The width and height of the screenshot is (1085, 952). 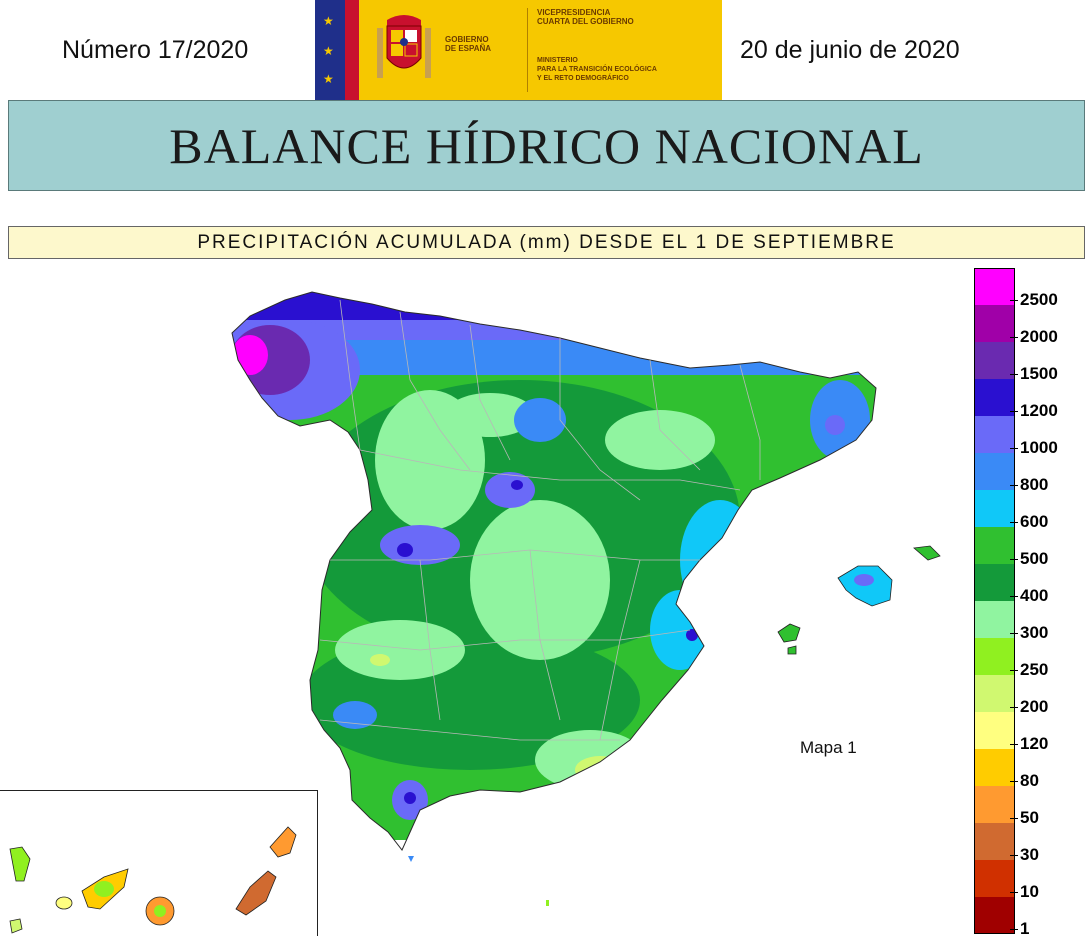 What do you see at coordinates (1039, 447) in the screenshot?
I see `legend-label: 1000` at bounding box center [1039, 447].